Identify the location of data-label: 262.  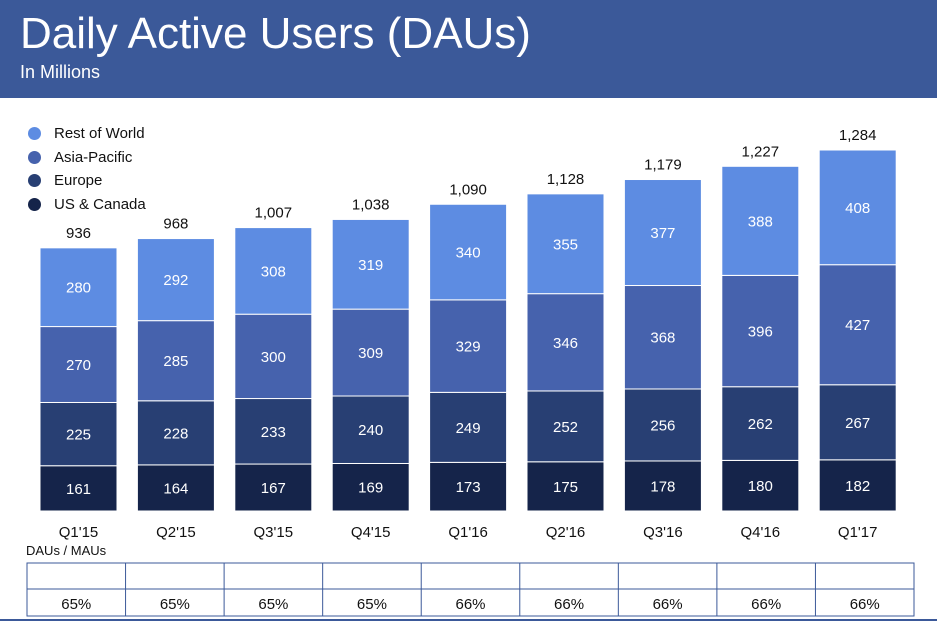
(760, 424).